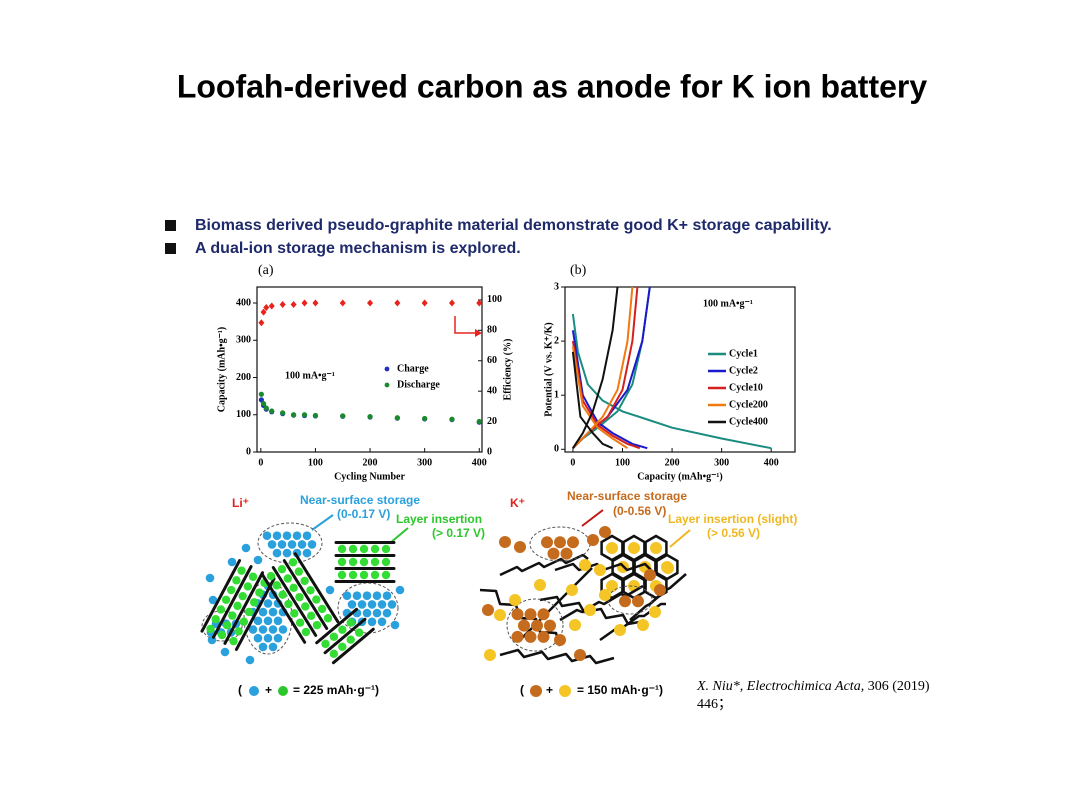  Describe the element at coordinates (556, 286) in the screenshot. I see `y-tick-label: 3` at that location.